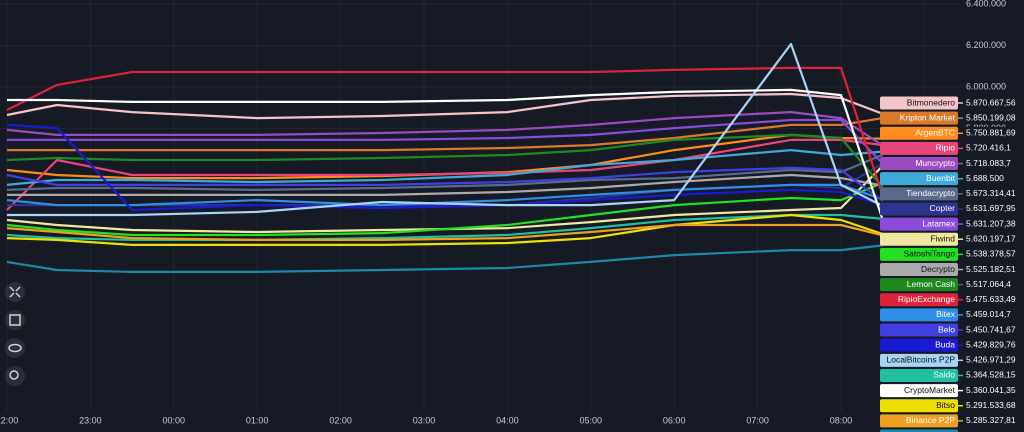  I want to click on value-label: 5.620.197,17, so click(991, 238).